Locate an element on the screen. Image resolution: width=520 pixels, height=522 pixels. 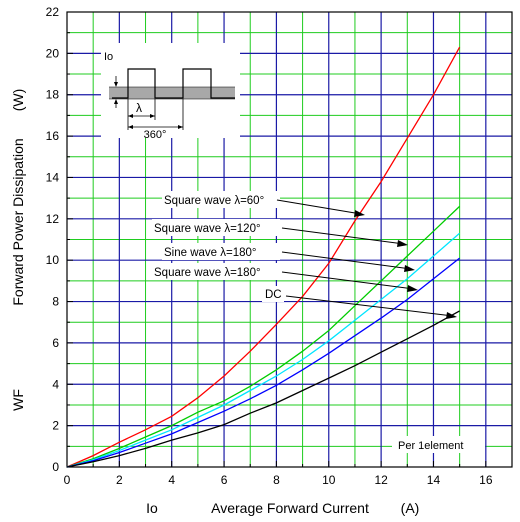
y-tick-label: 16 is located at coordinates (53, 136).